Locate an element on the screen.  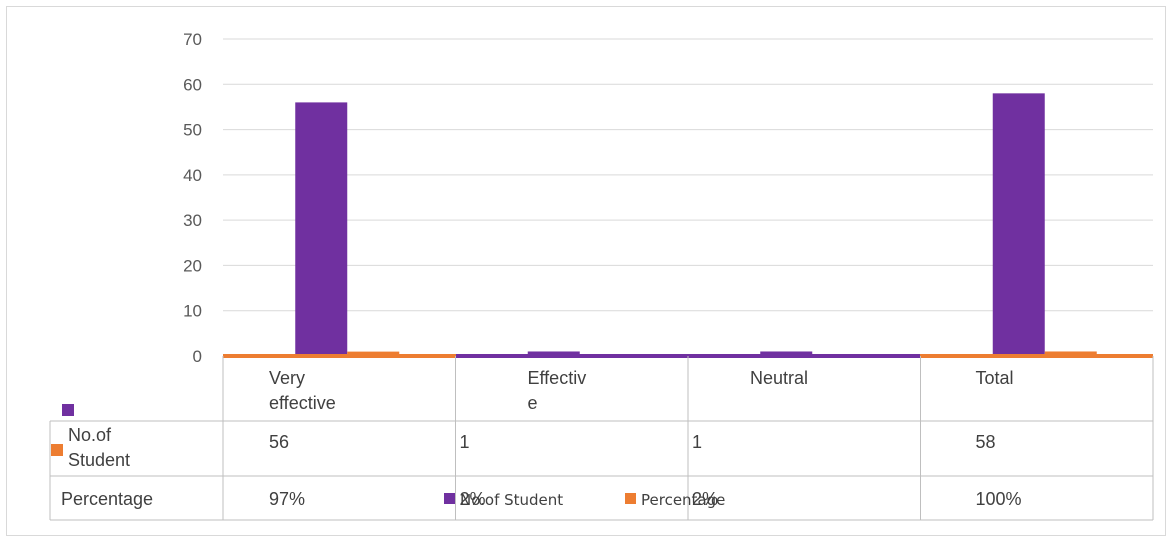
legend-label-percentage: Percentage is located at coordinates (683, 500).